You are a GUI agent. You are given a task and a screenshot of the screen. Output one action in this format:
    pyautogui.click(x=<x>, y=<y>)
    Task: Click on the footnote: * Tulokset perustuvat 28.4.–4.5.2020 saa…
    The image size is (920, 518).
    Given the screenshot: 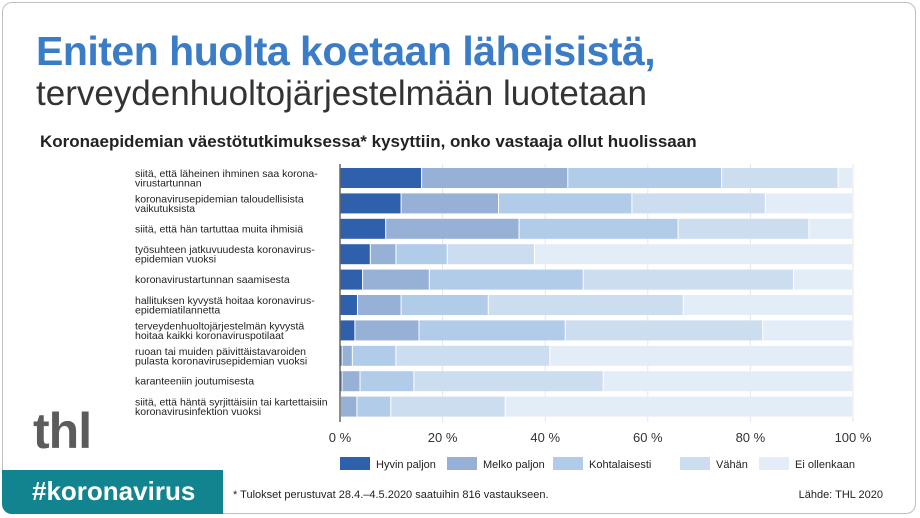 What is the action you would take?
    pyautogui.click(x=391, y=495)
    